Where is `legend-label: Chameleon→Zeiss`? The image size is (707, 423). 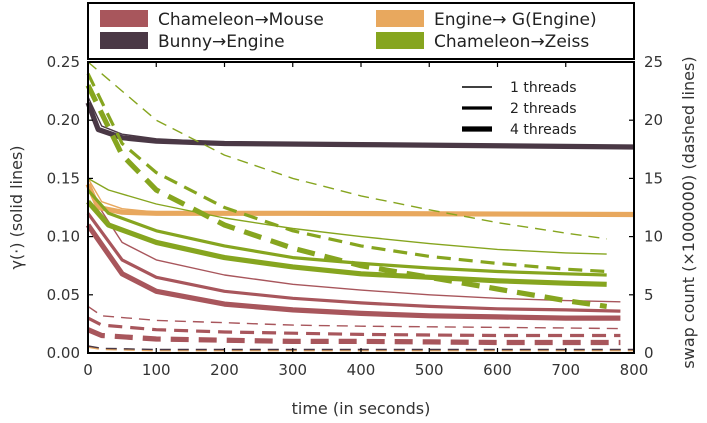 legend-label: Chameleon→Zeiss is located at coordinates (511, 42).